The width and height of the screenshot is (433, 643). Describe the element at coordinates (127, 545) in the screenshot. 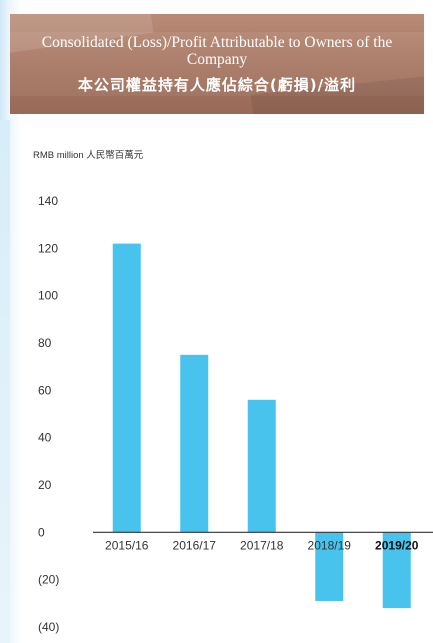

I see `category-label: 2015/16` at that location.